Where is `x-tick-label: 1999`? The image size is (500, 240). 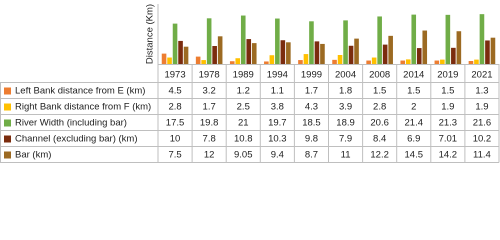 x-tick-label: 1999 is located at coordinates (311, 75).